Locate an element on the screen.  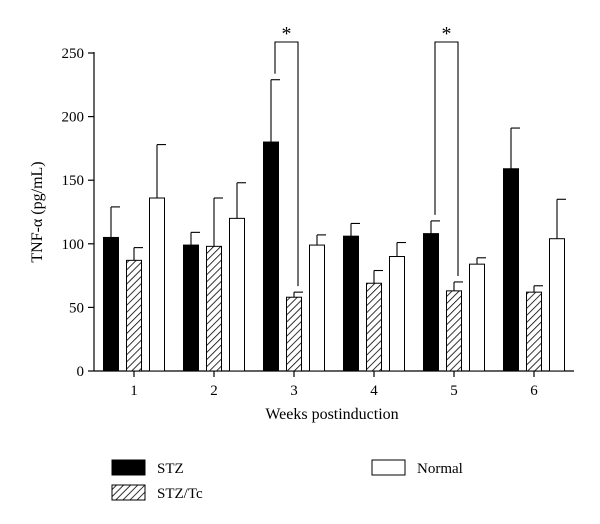
y-tick-label: 250 is located at coordinates (73, 54).